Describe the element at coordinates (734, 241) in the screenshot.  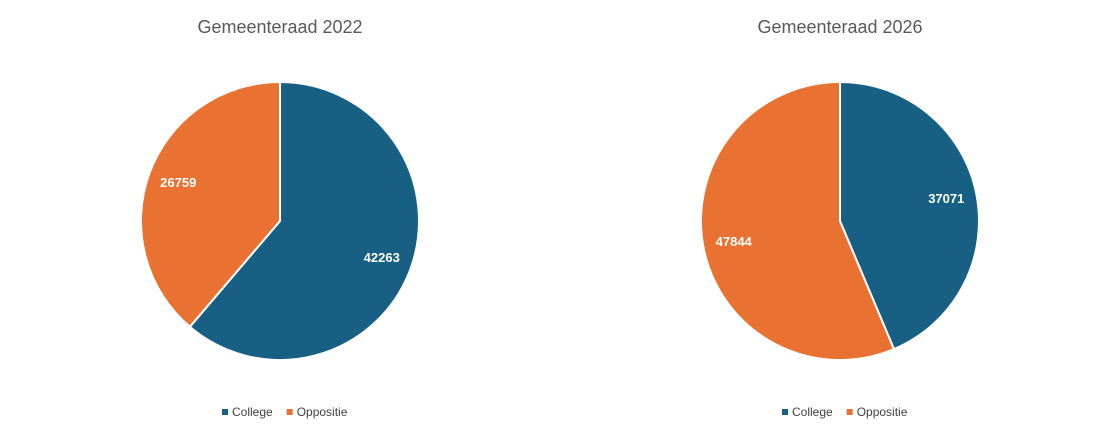
I see `data-label: 47844` at that location.